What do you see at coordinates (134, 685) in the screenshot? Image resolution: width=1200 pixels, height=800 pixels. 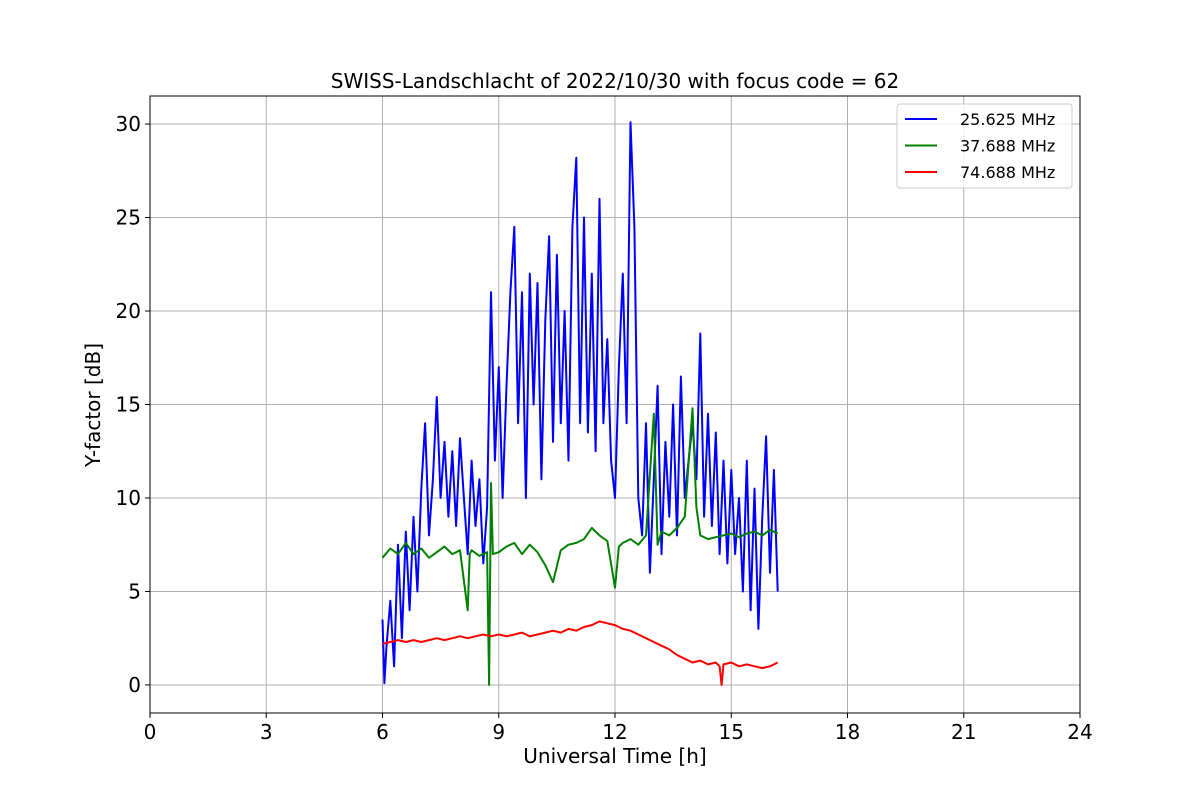 I see `y-tick-label: 0` at bounding box center [134, 685].